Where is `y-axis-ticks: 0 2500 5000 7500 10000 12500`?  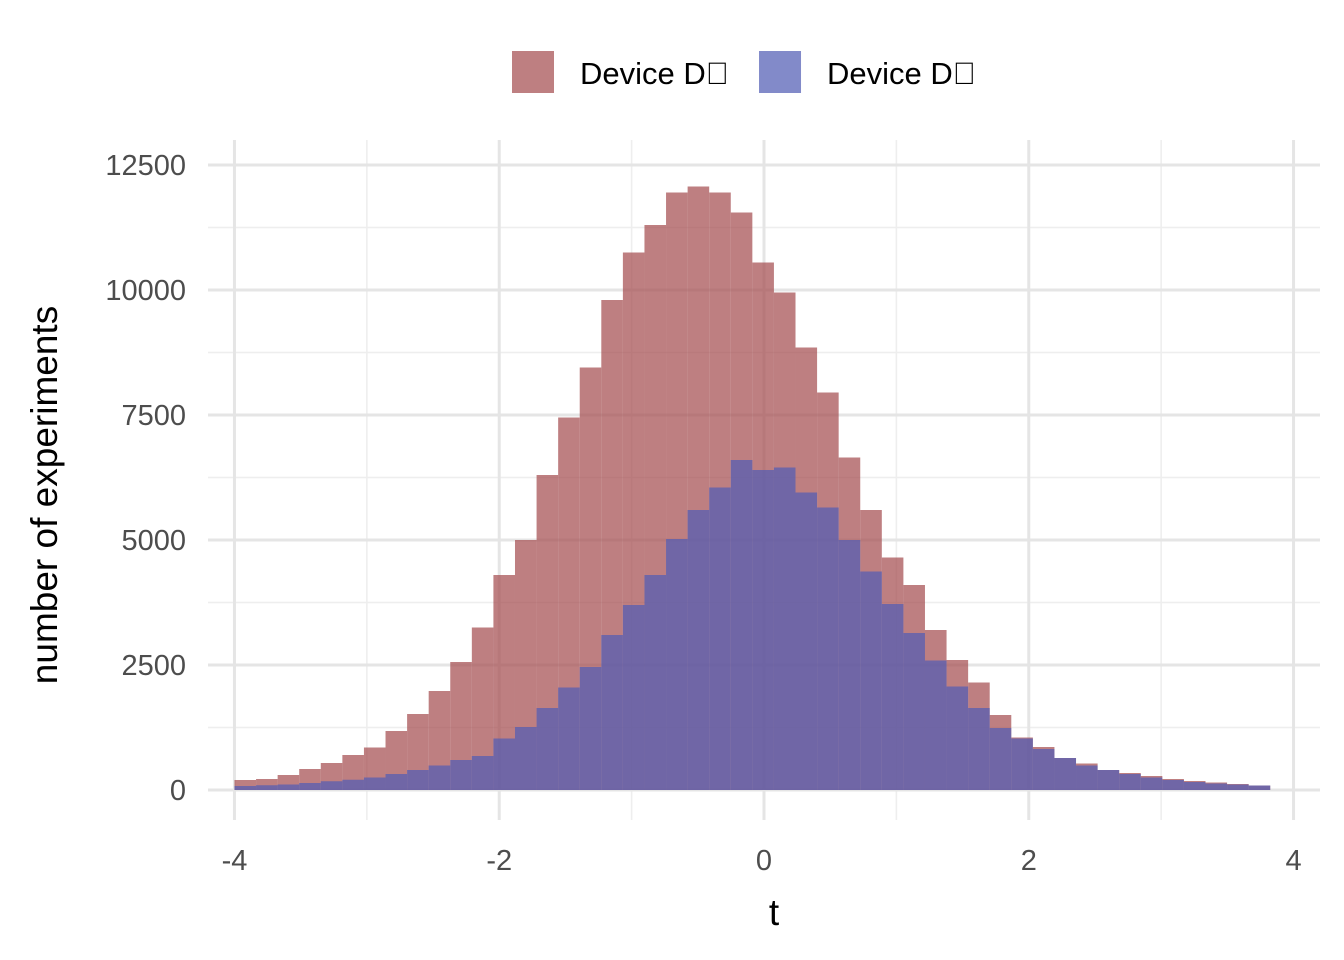 y-axis-ticks: 0 2500 5000 7500 10000 12500 is located at coordinates (145, 478).